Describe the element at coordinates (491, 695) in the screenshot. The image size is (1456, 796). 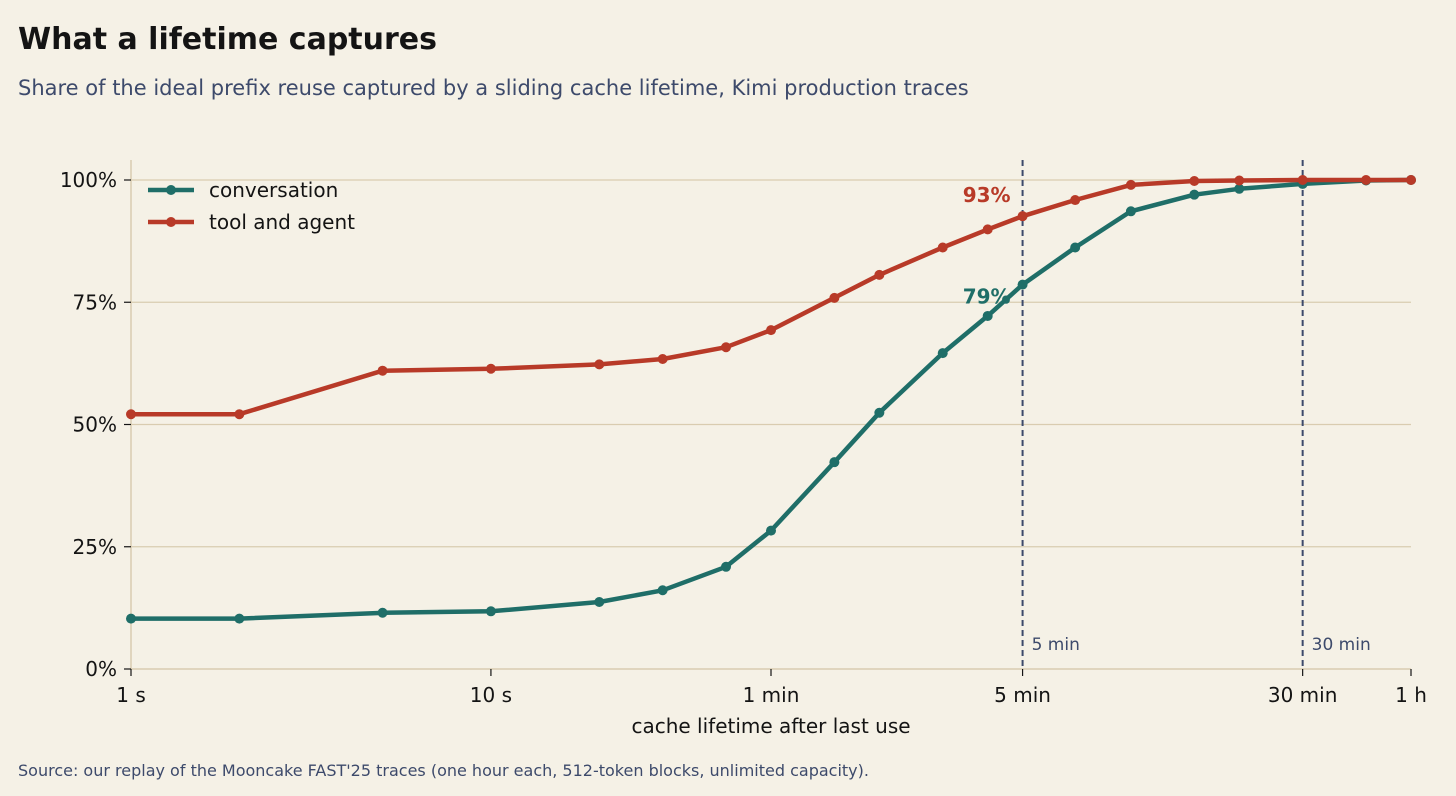
I see `x-tick-label: 10 s` at that location.